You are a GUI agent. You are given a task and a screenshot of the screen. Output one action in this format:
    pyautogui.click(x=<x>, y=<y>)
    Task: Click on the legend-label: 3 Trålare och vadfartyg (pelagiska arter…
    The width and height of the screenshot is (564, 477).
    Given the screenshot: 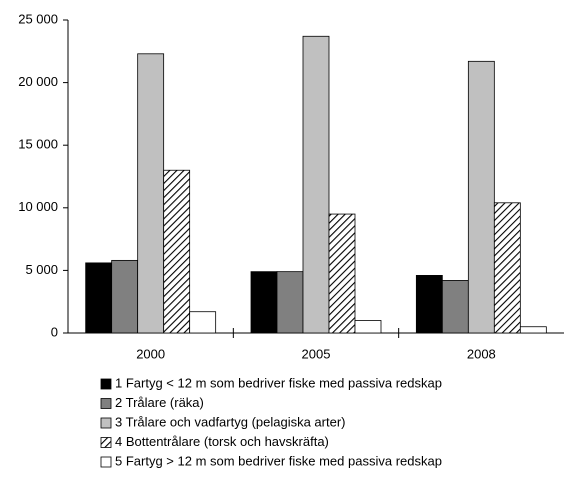 What is the action you would take?
    pyautogui.click(x=230, y=421)
    